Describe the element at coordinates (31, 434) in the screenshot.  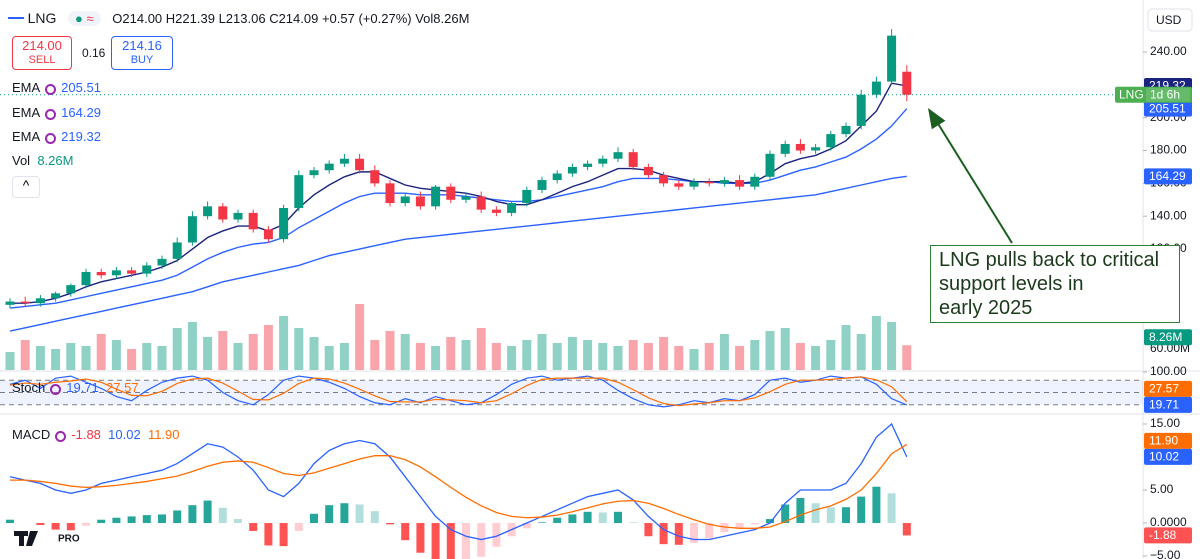
I see `macd-name: MACD` at that location.